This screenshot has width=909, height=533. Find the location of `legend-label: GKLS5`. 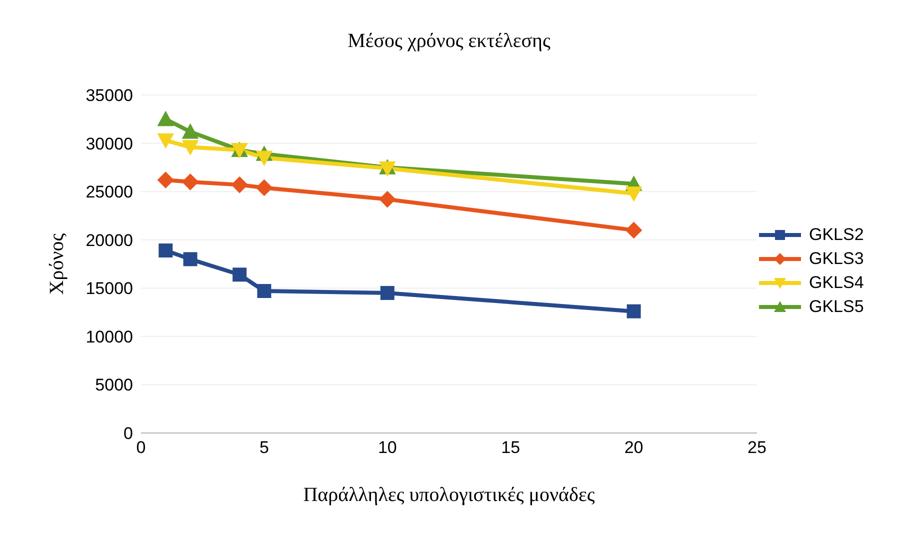

legend-label: GKLS5 is located at coordinates (836, 306).